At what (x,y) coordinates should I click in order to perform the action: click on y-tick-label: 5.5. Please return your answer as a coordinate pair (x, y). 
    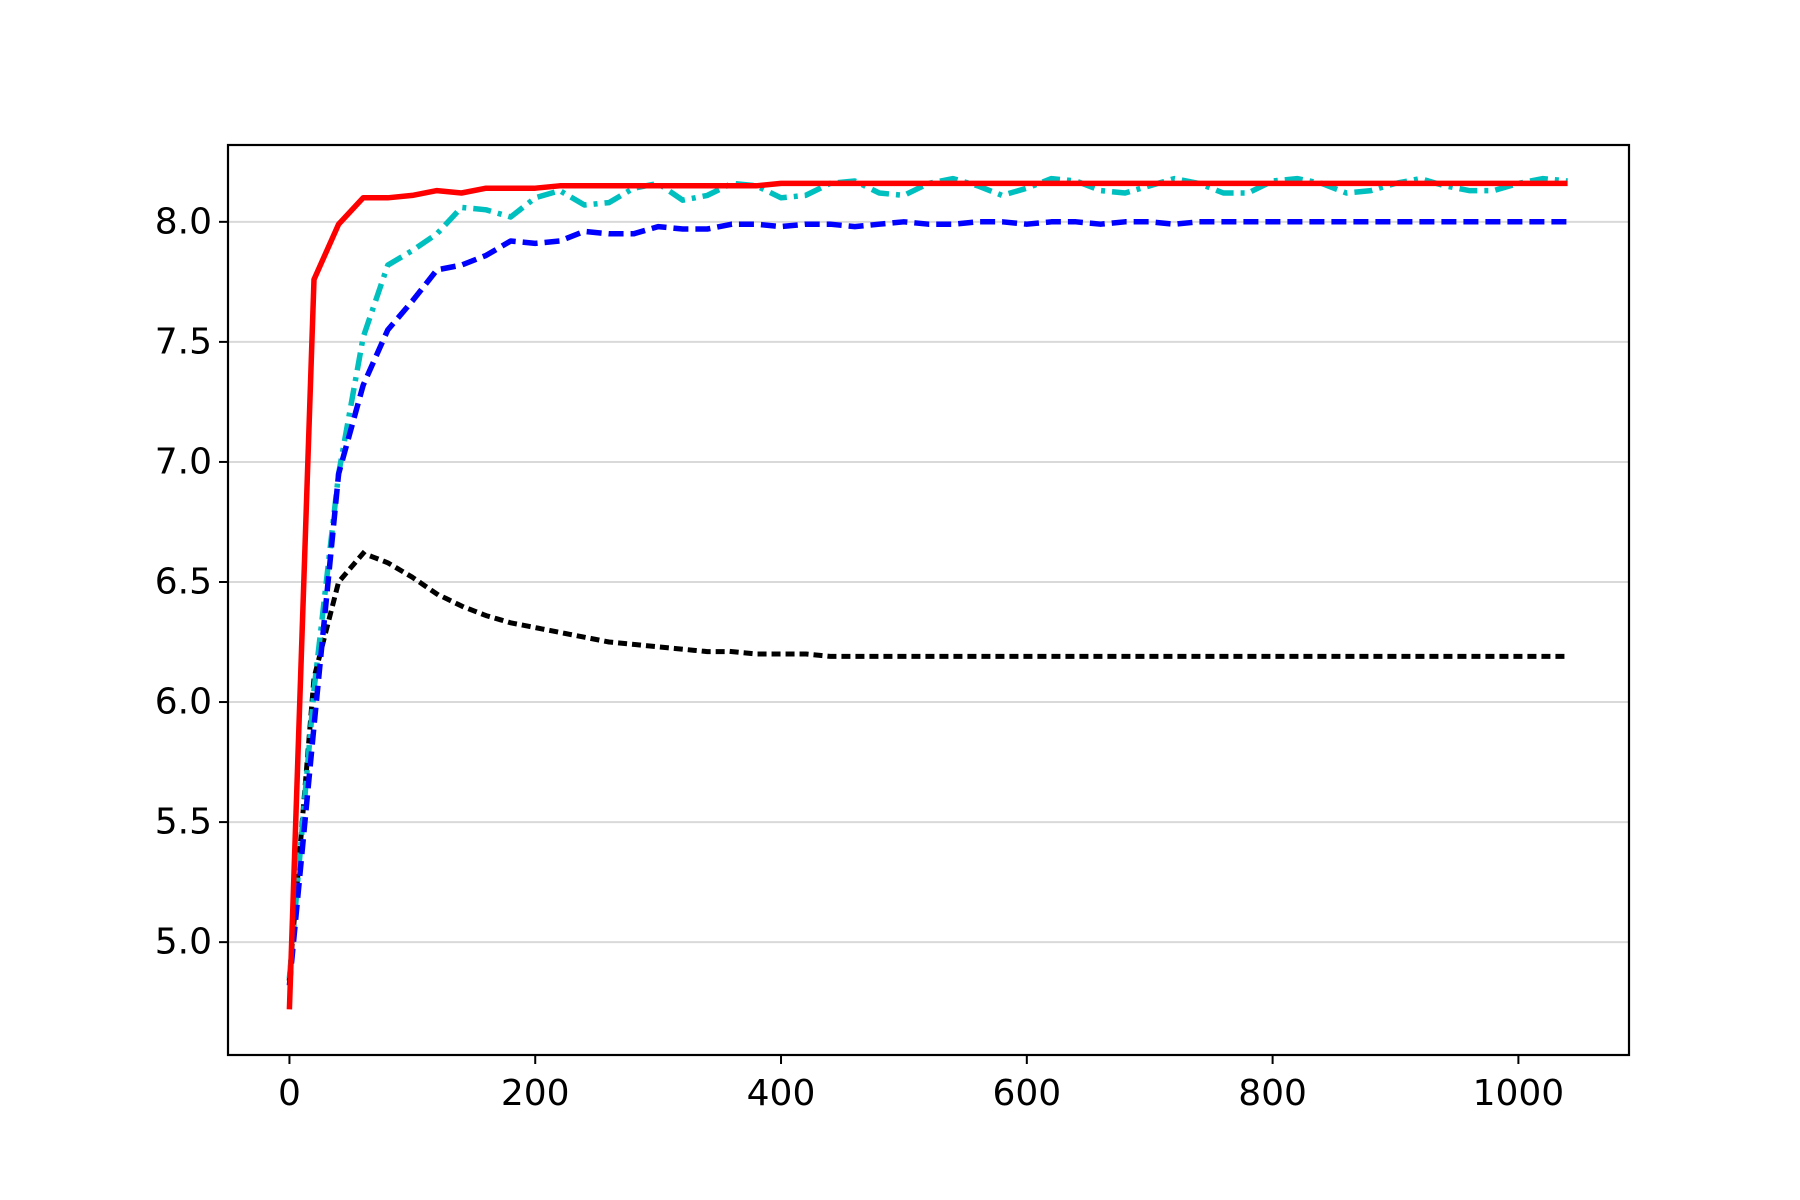
    Looking at the image, I should click on (183, 822).